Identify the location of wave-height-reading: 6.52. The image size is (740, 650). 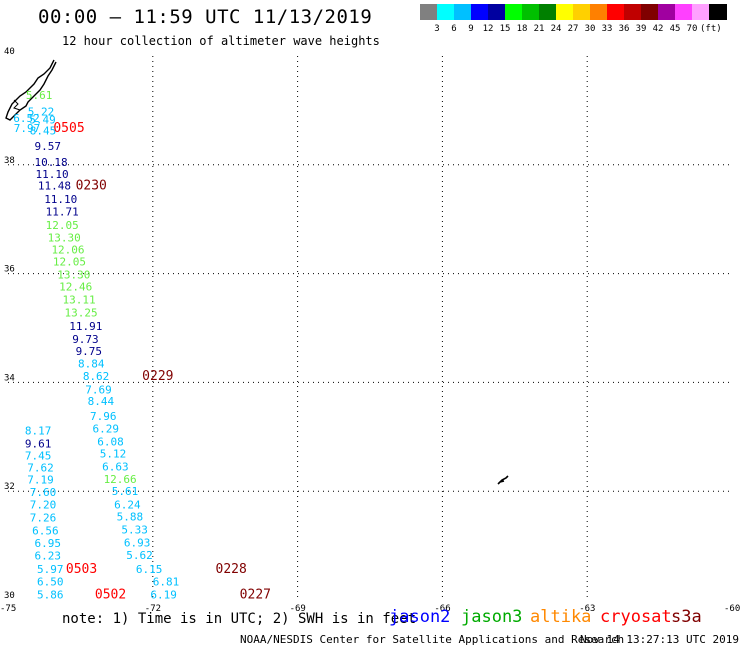
(26, 118).